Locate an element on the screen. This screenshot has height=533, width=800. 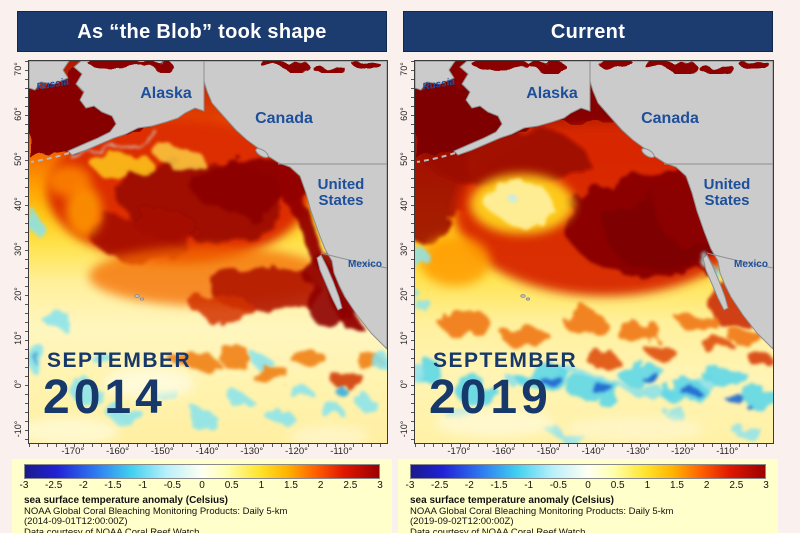
year-label: 2014 is located at coordinates (104, 397).